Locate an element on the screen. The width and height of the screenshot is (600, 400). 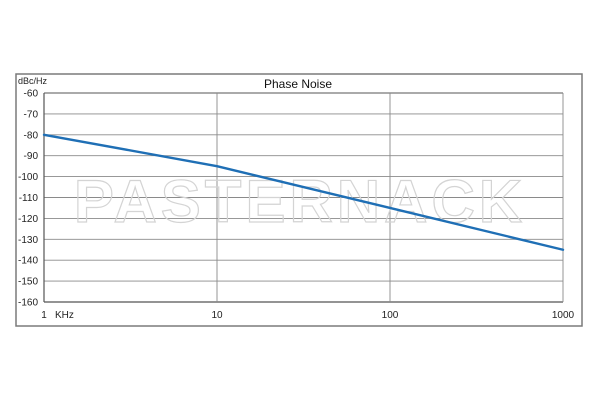
y-axis-unit-label: dBc/Hz is located at coordinates (33, 81).